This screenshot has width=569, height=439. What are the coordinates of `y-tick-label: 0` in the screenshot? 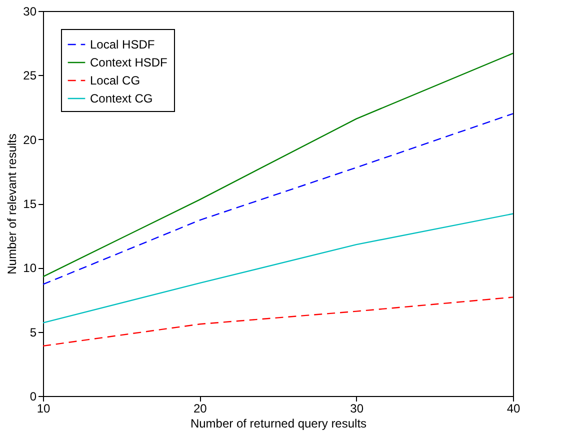 It's located at (33, 397).